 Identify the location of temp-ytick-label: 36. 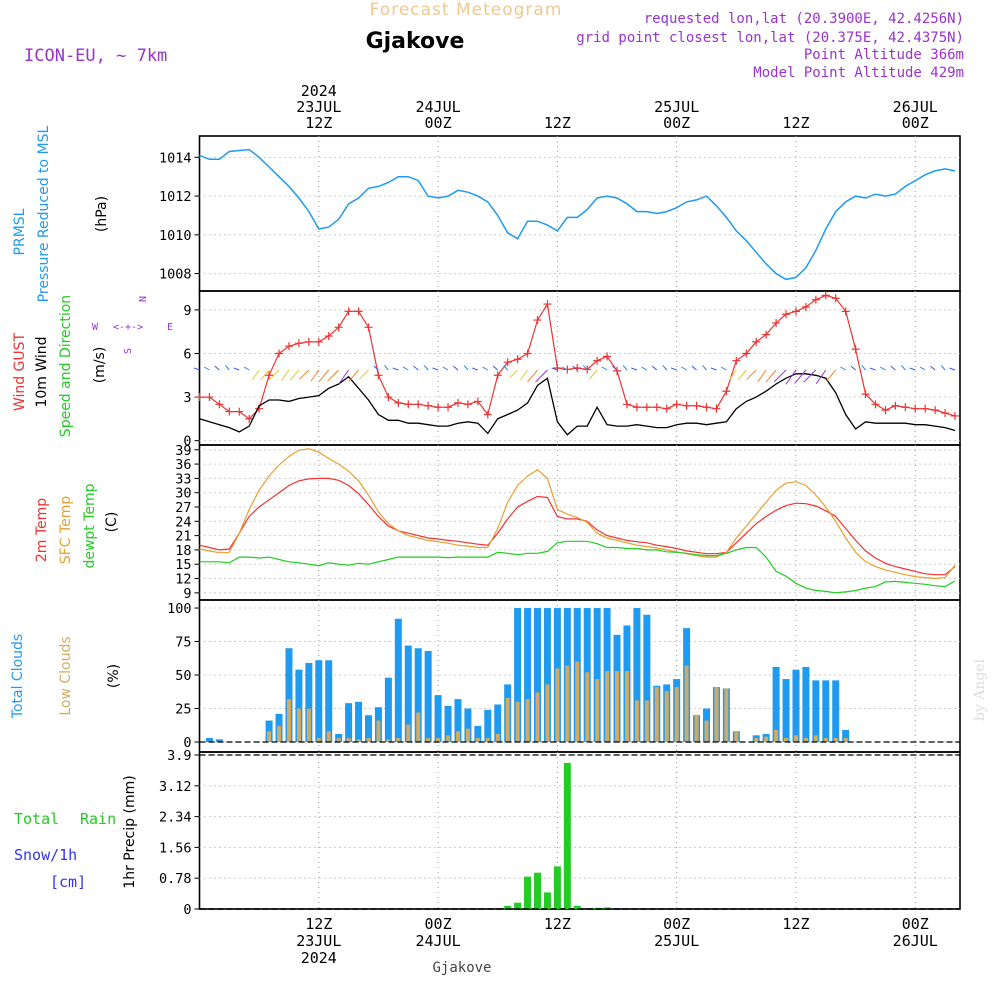
(183, 465).